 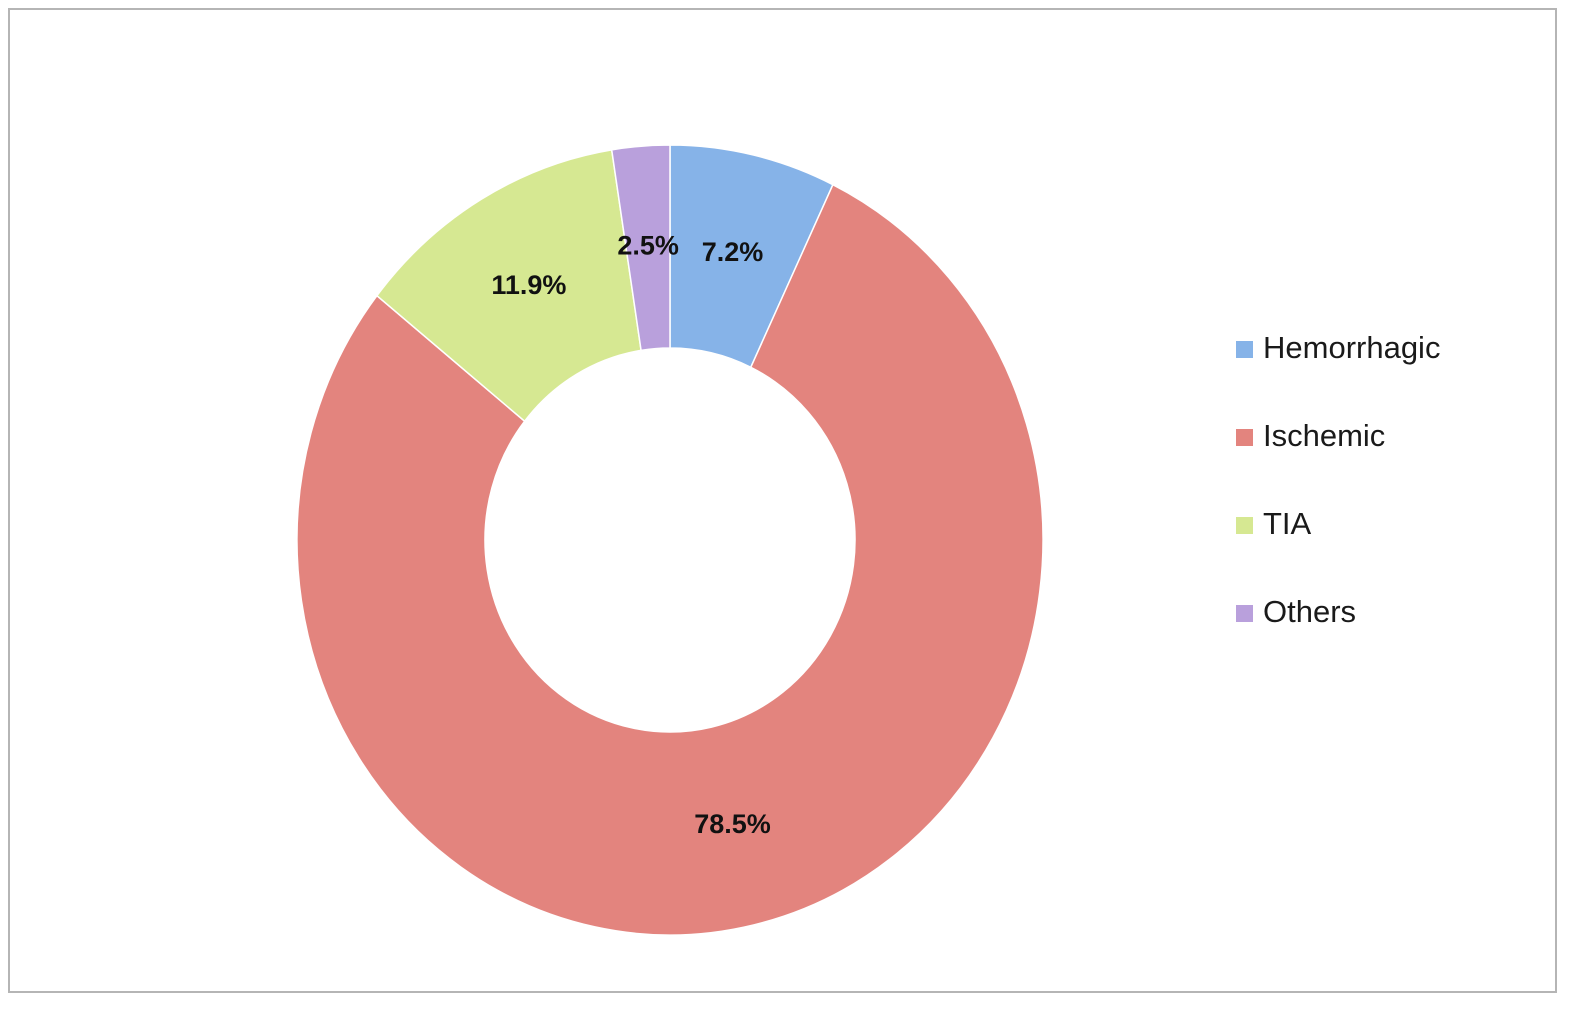 What do you see at coordinates (1324, 435) in the screenshot?
I see `legend-label: Ischemic` at bounding box center [1324, 435].